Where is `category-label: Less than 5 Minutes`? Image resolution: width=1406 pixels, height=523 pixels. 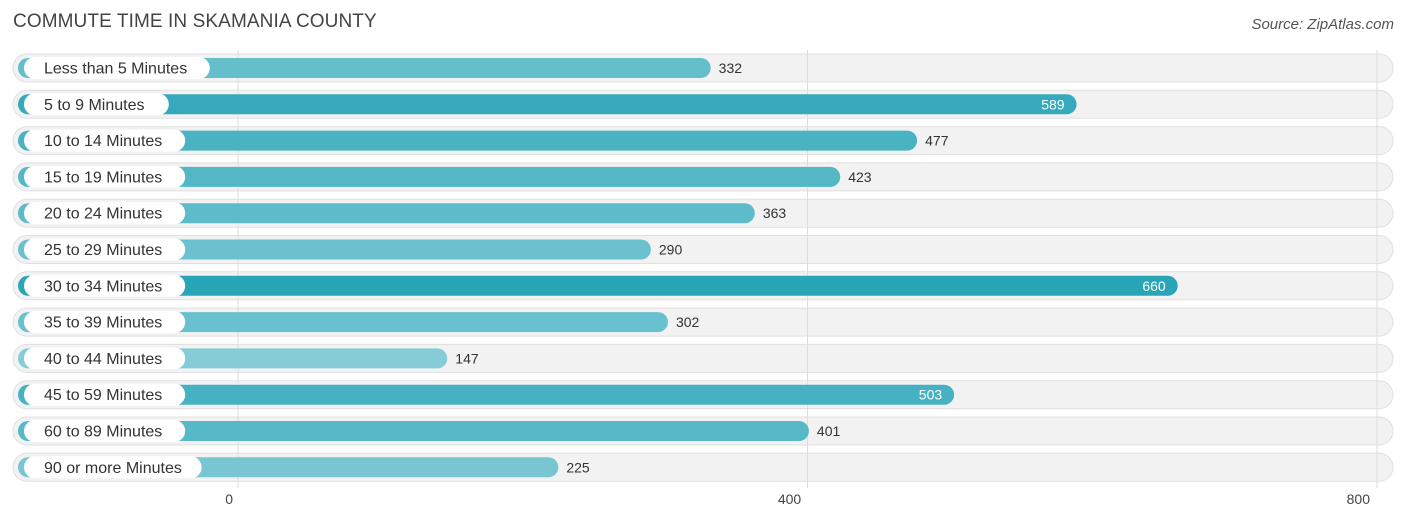 category-label: Less than 5 Minutes is located at coordinates (115, 69).